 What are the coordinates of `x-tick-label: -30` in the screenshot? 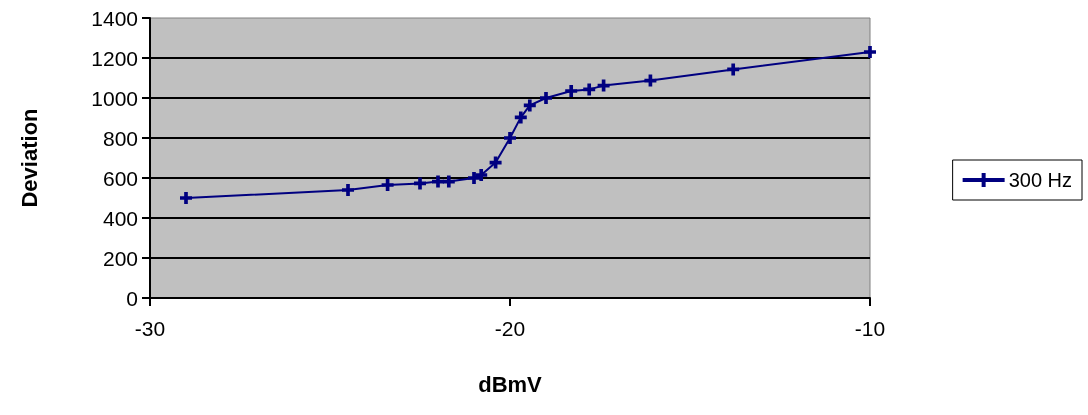 It's located at (150, 328).